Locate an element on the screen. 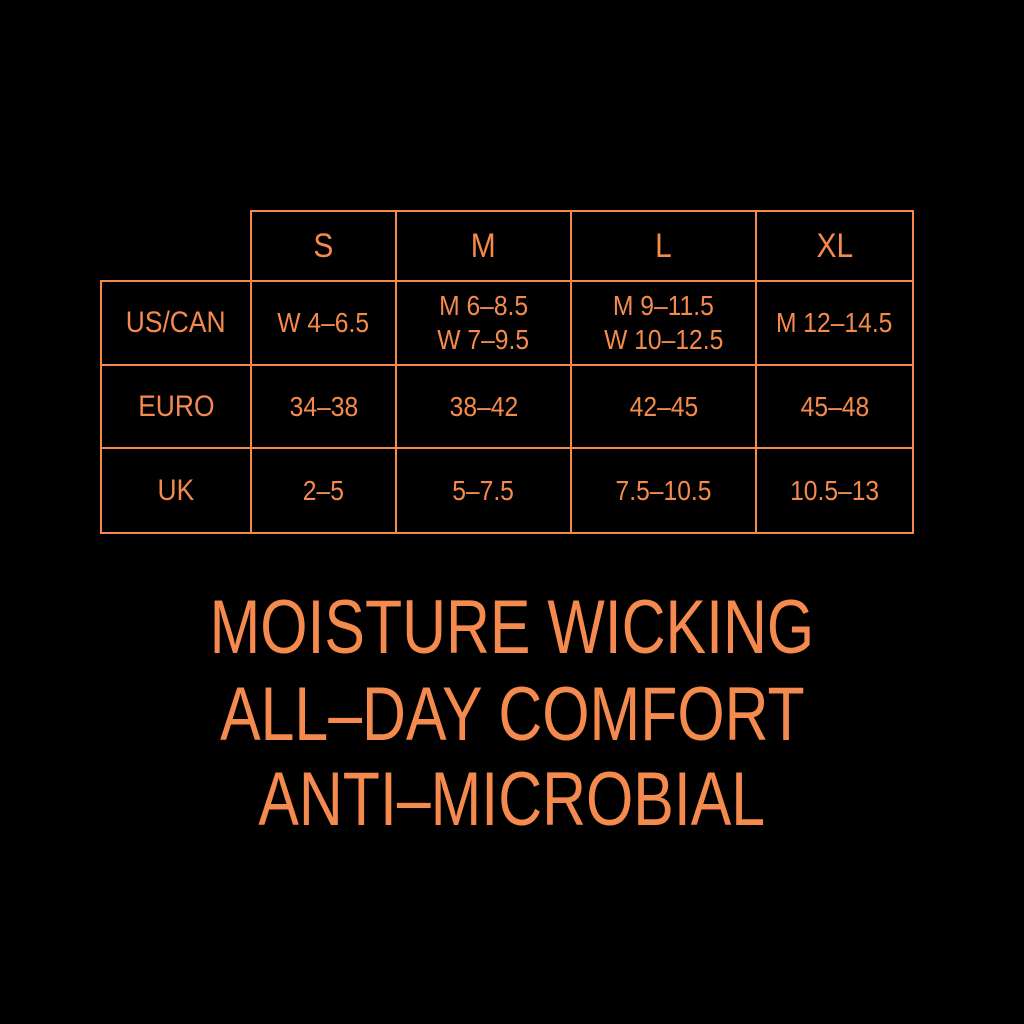  table-cell: 38–42 is located at coordinates (483, 406).